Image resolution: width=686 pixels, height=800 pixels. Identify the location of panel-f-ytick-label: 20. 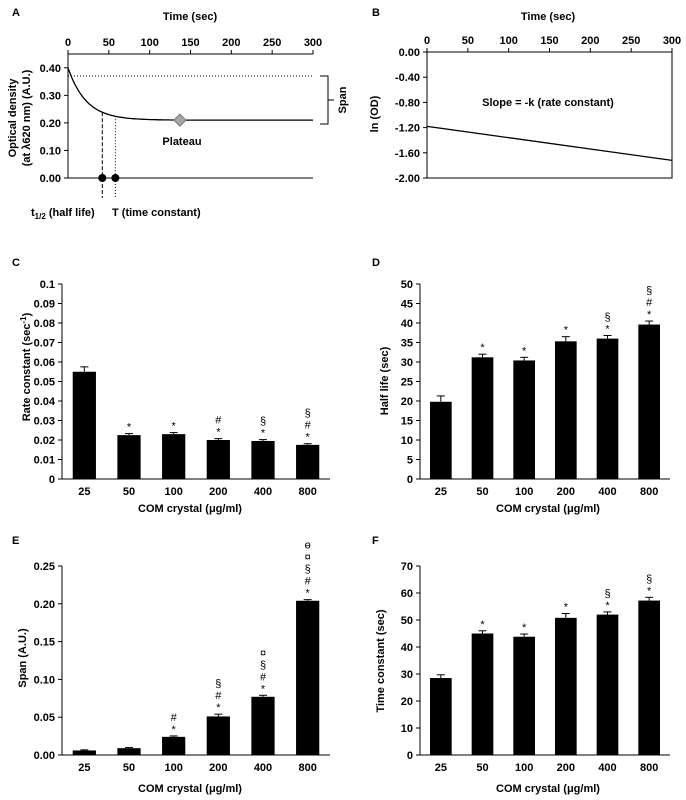
(407, 702).